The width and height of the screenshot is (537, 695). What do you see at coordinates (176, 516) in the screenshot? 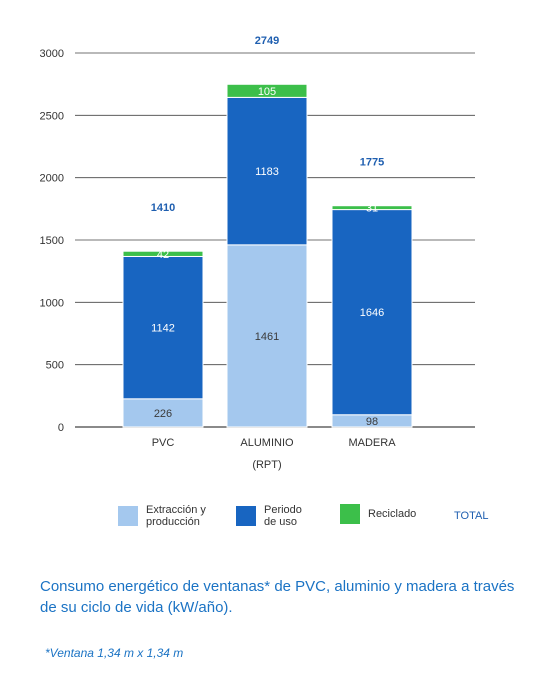
I see `legend-label-extraccion: Extracción y producción` at bounding box center [176, 516].